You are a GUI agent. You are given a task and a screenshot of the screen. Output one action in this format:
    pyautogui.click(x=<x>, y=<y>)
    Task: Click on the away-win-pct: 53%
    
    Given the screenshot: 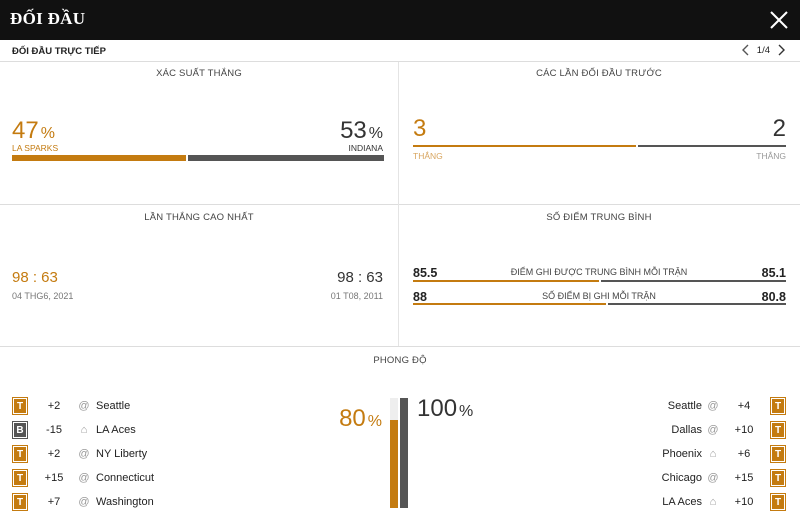 What is the action you would take?
    pyautogui.click(x=361, y=131)
    